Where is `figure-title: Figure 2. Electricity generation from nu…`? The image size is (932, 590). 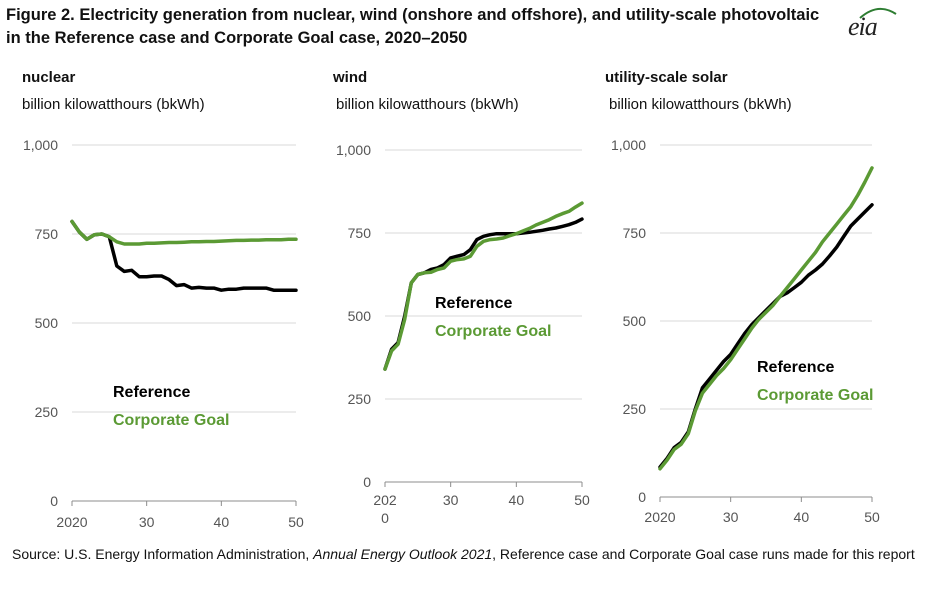
figure-title: Figure 2. Electricity generation from nu… is located at coordinates (413, 26).